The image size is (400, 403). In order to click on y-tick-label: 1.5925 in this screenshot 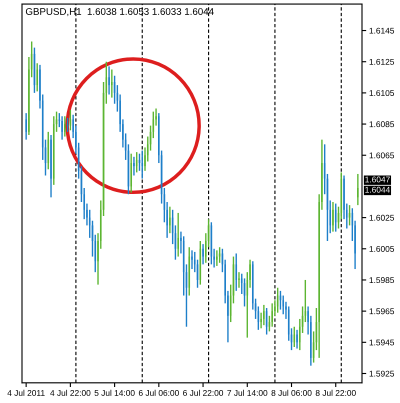, I will do `click(382, 373)`.